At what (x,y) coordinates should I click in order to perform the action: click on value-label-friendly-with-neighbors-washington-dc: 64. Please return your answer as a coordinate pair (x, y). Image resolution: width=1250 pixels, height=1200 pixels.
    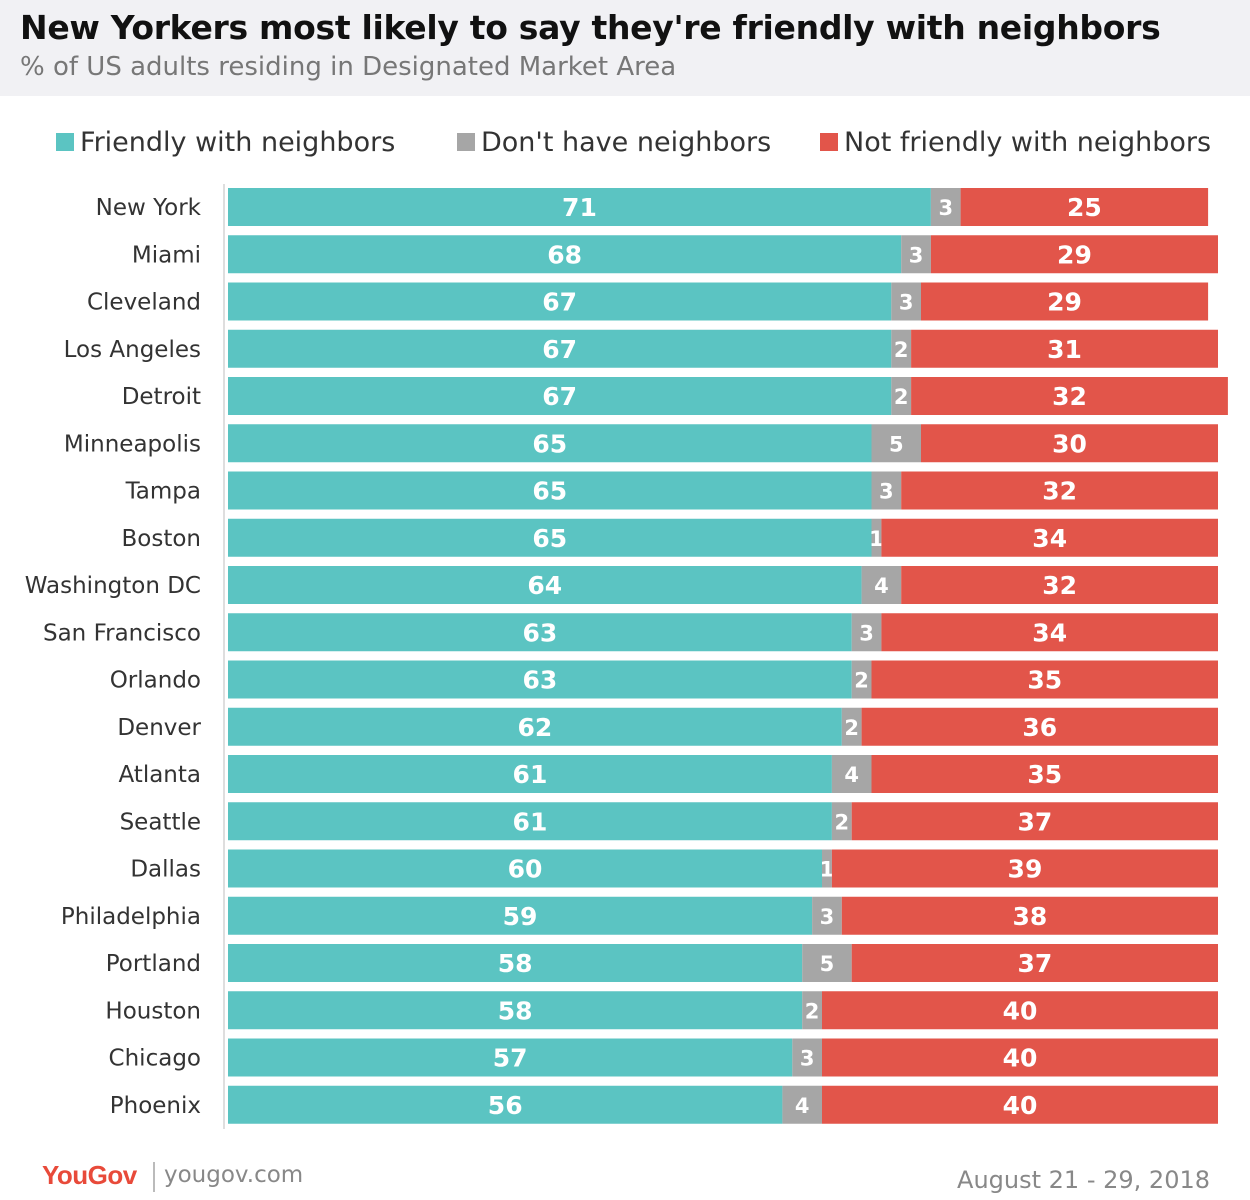
    Looking at the image, I should click on (544, 585).